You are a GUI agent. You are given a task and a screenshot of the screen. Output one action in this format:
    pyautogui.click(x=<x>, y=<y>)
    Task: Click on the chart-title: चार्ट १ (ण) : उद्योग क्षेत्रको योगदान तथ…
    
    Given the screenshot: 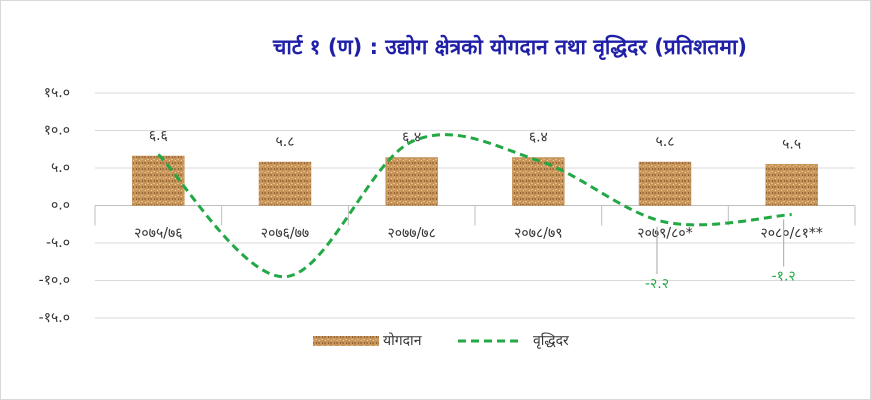 What is the action you would take?
    pyautogui.click(x=509, y=47)
    